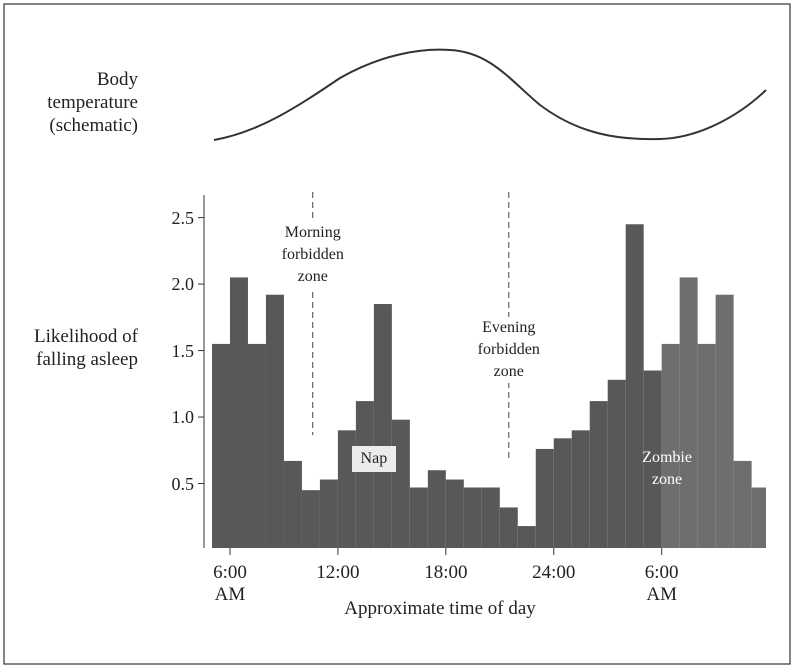 This screenshot has width=796, height=670. I want to click on x-tick-label: 12:00, so click(338, 572).